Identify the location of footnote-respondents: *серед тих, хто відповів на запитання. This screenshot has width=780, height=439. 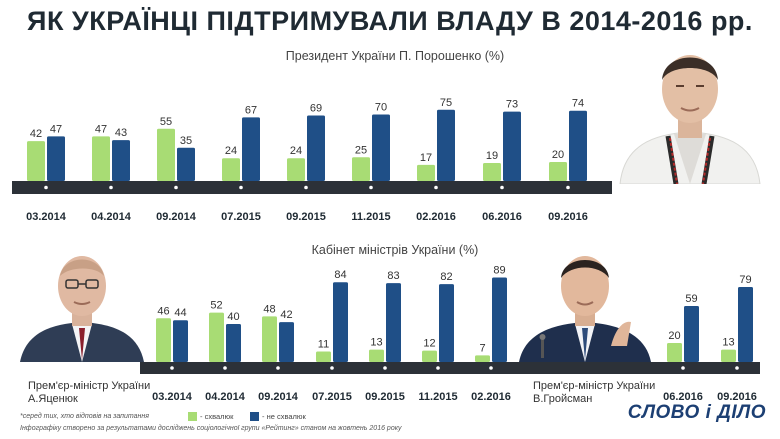
(84, 416).